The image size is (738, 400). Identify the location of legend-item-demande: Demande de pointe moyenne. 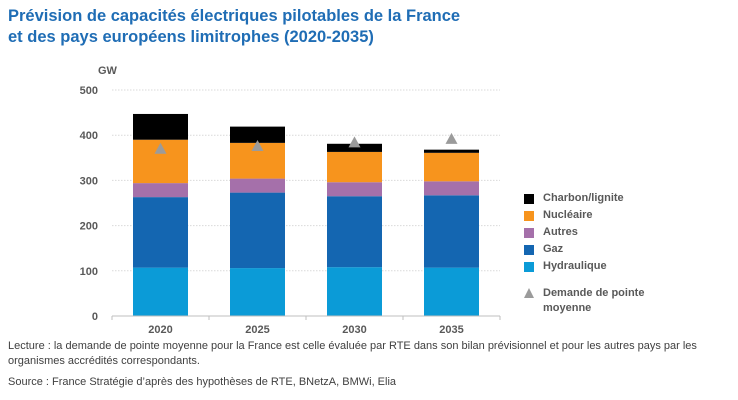
(608, 302).